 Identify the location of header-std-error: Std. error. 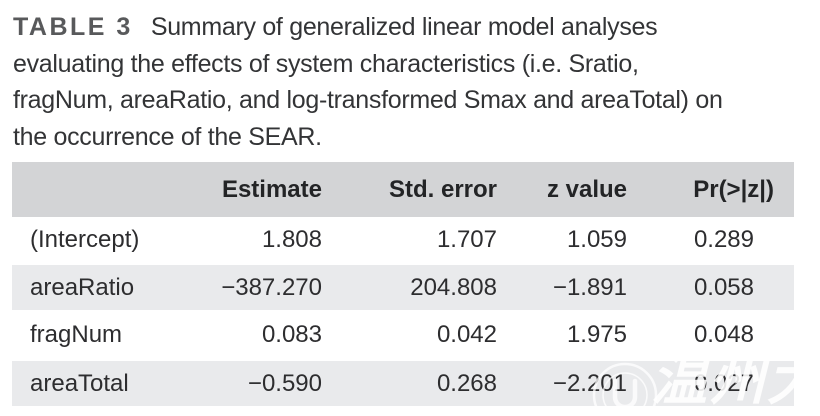
(442, 189).